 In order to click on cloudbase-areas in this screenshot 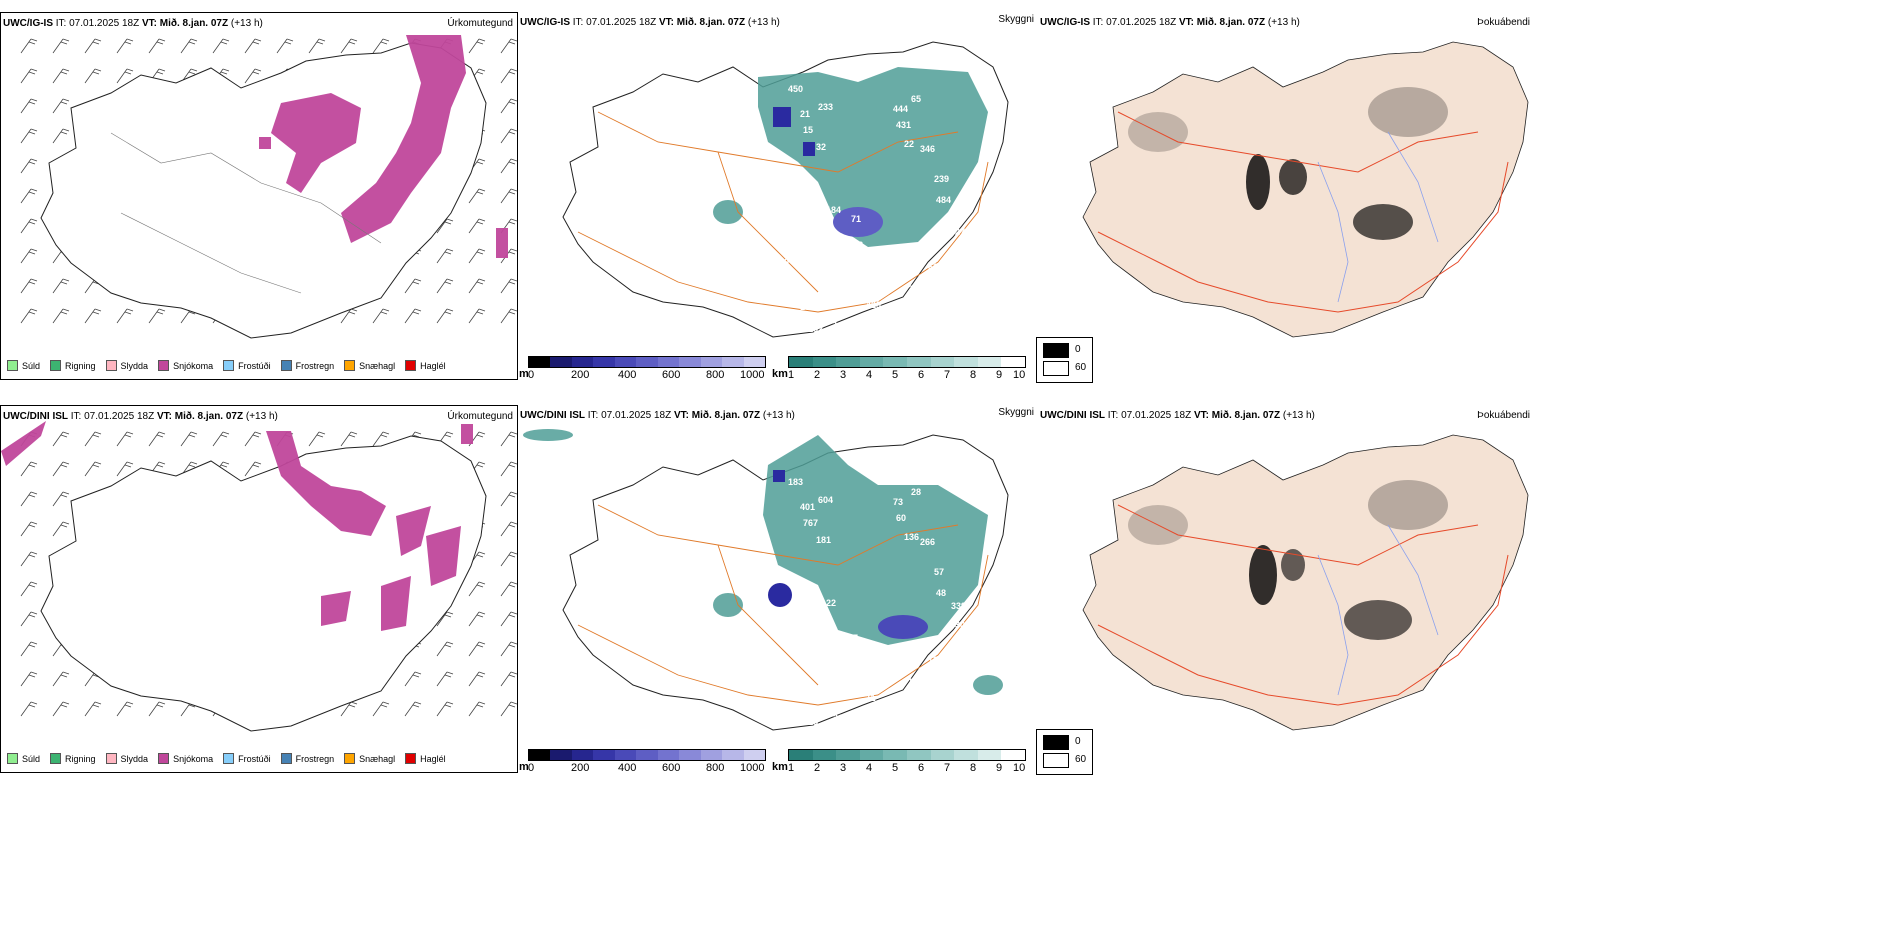, I will do `click(848, 554)`.